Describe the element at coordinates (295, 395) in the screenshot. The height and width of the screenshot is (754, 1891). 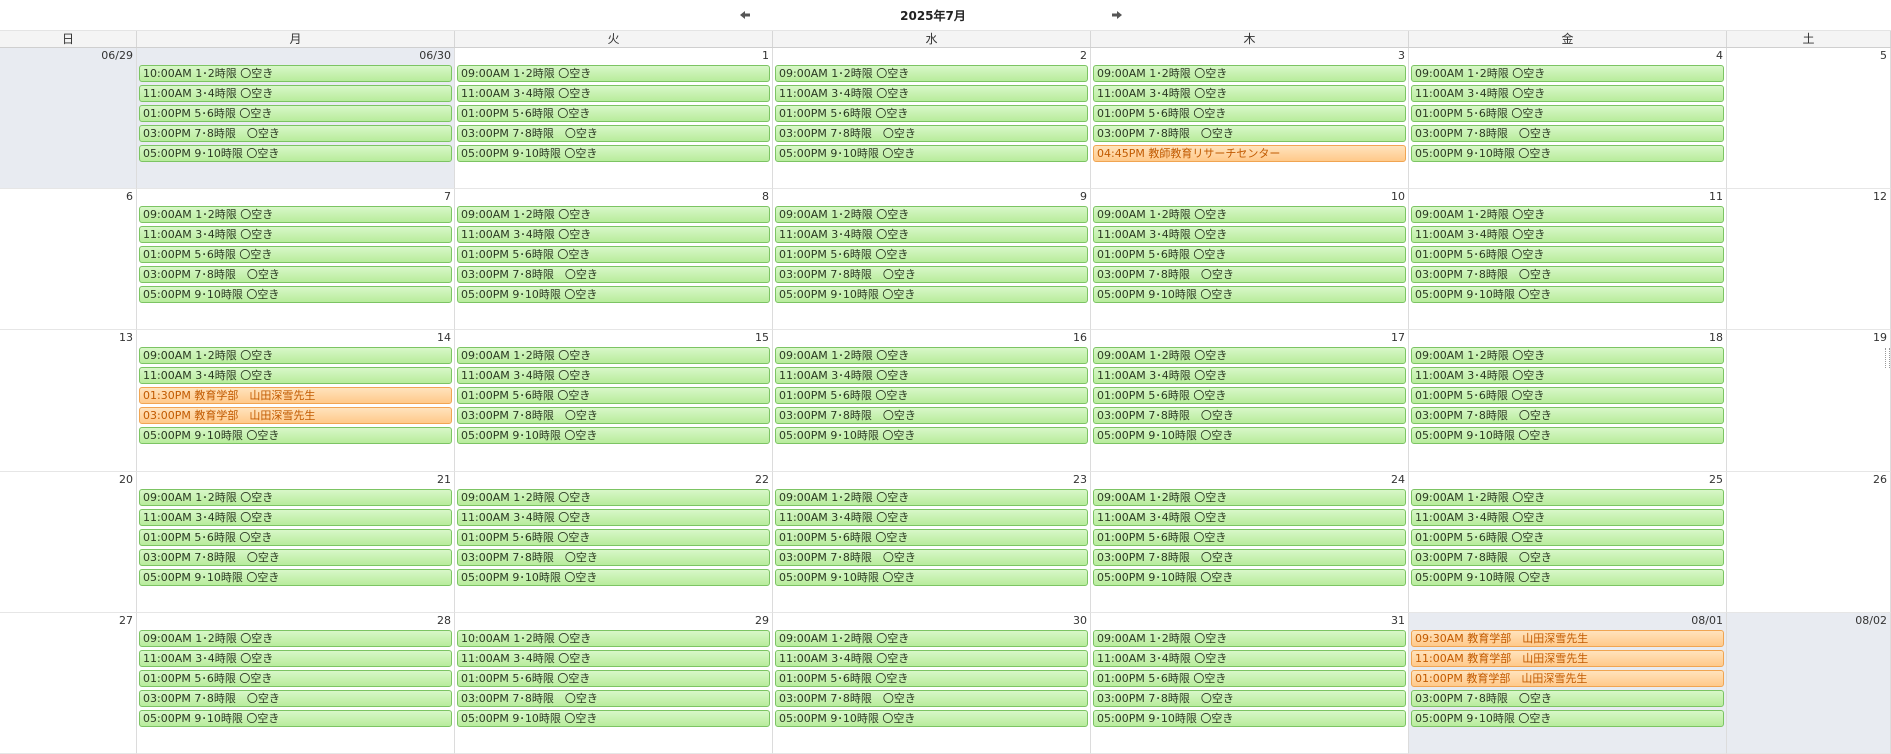
I see `event-booked: 01:30PM 教育学部 山田深雪先生` at that location.